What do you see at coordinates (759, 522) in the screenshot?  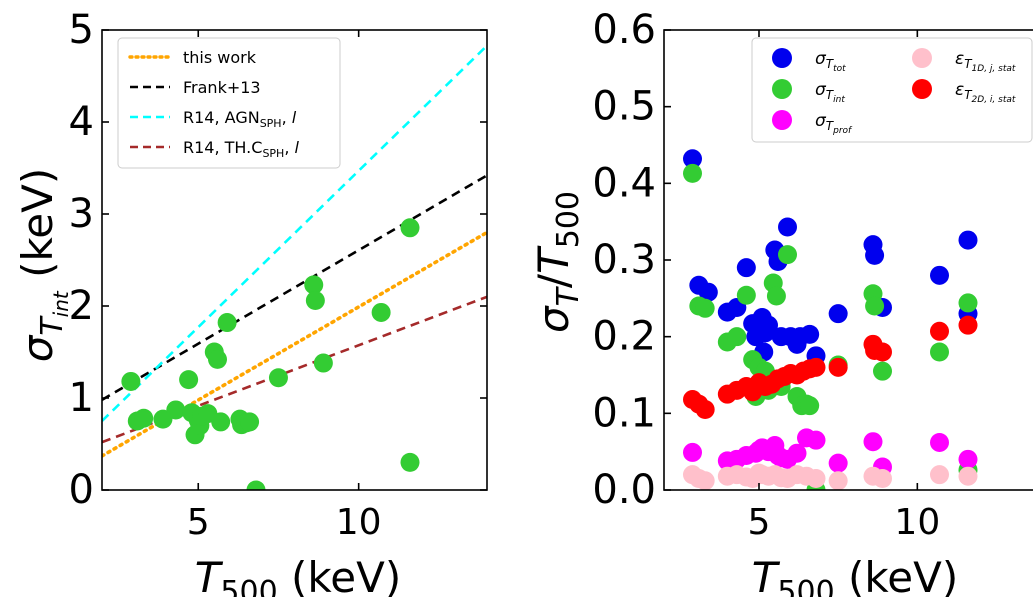 I see `right-xtick-label-0: 5` at bounding box center [759, 522].